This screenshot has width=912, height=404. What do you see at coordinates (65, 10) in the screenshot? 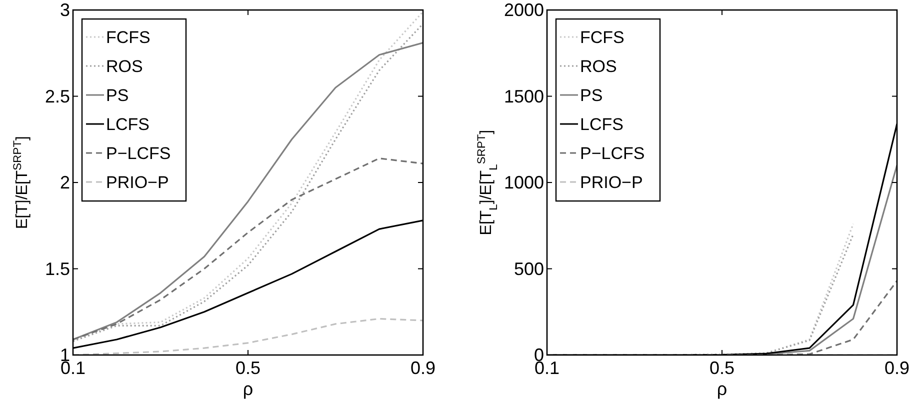
I see `y-tick-label: 3` at bounding box center [65, 10].